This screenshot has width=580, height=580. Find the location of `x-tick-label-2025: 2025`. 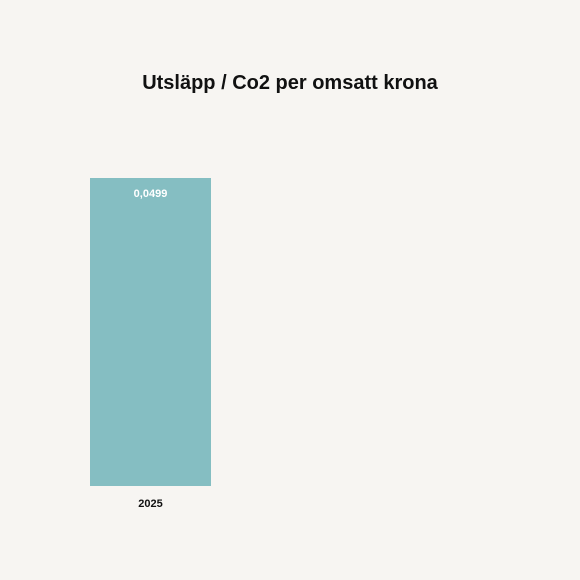

x-tick-label-2025: 2025 is located at coordinates (150, 504).